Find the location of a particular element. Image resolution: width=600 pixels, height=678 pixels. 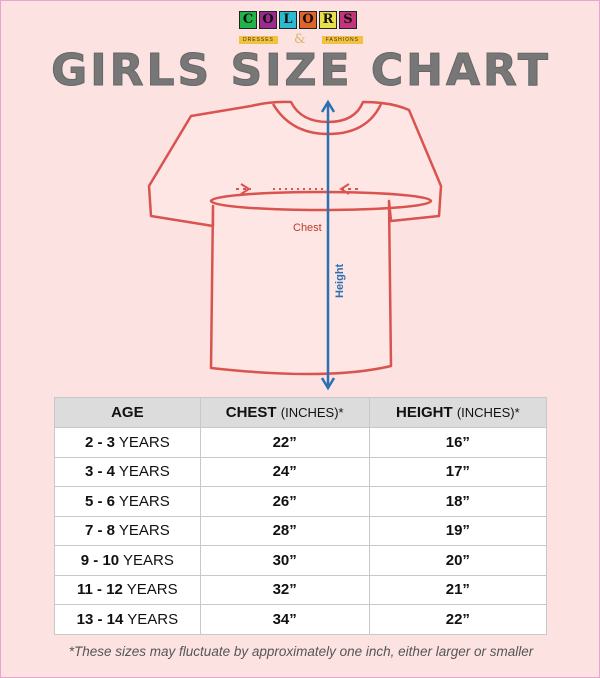

height-value: 16” is located at coordinates (457, 442).